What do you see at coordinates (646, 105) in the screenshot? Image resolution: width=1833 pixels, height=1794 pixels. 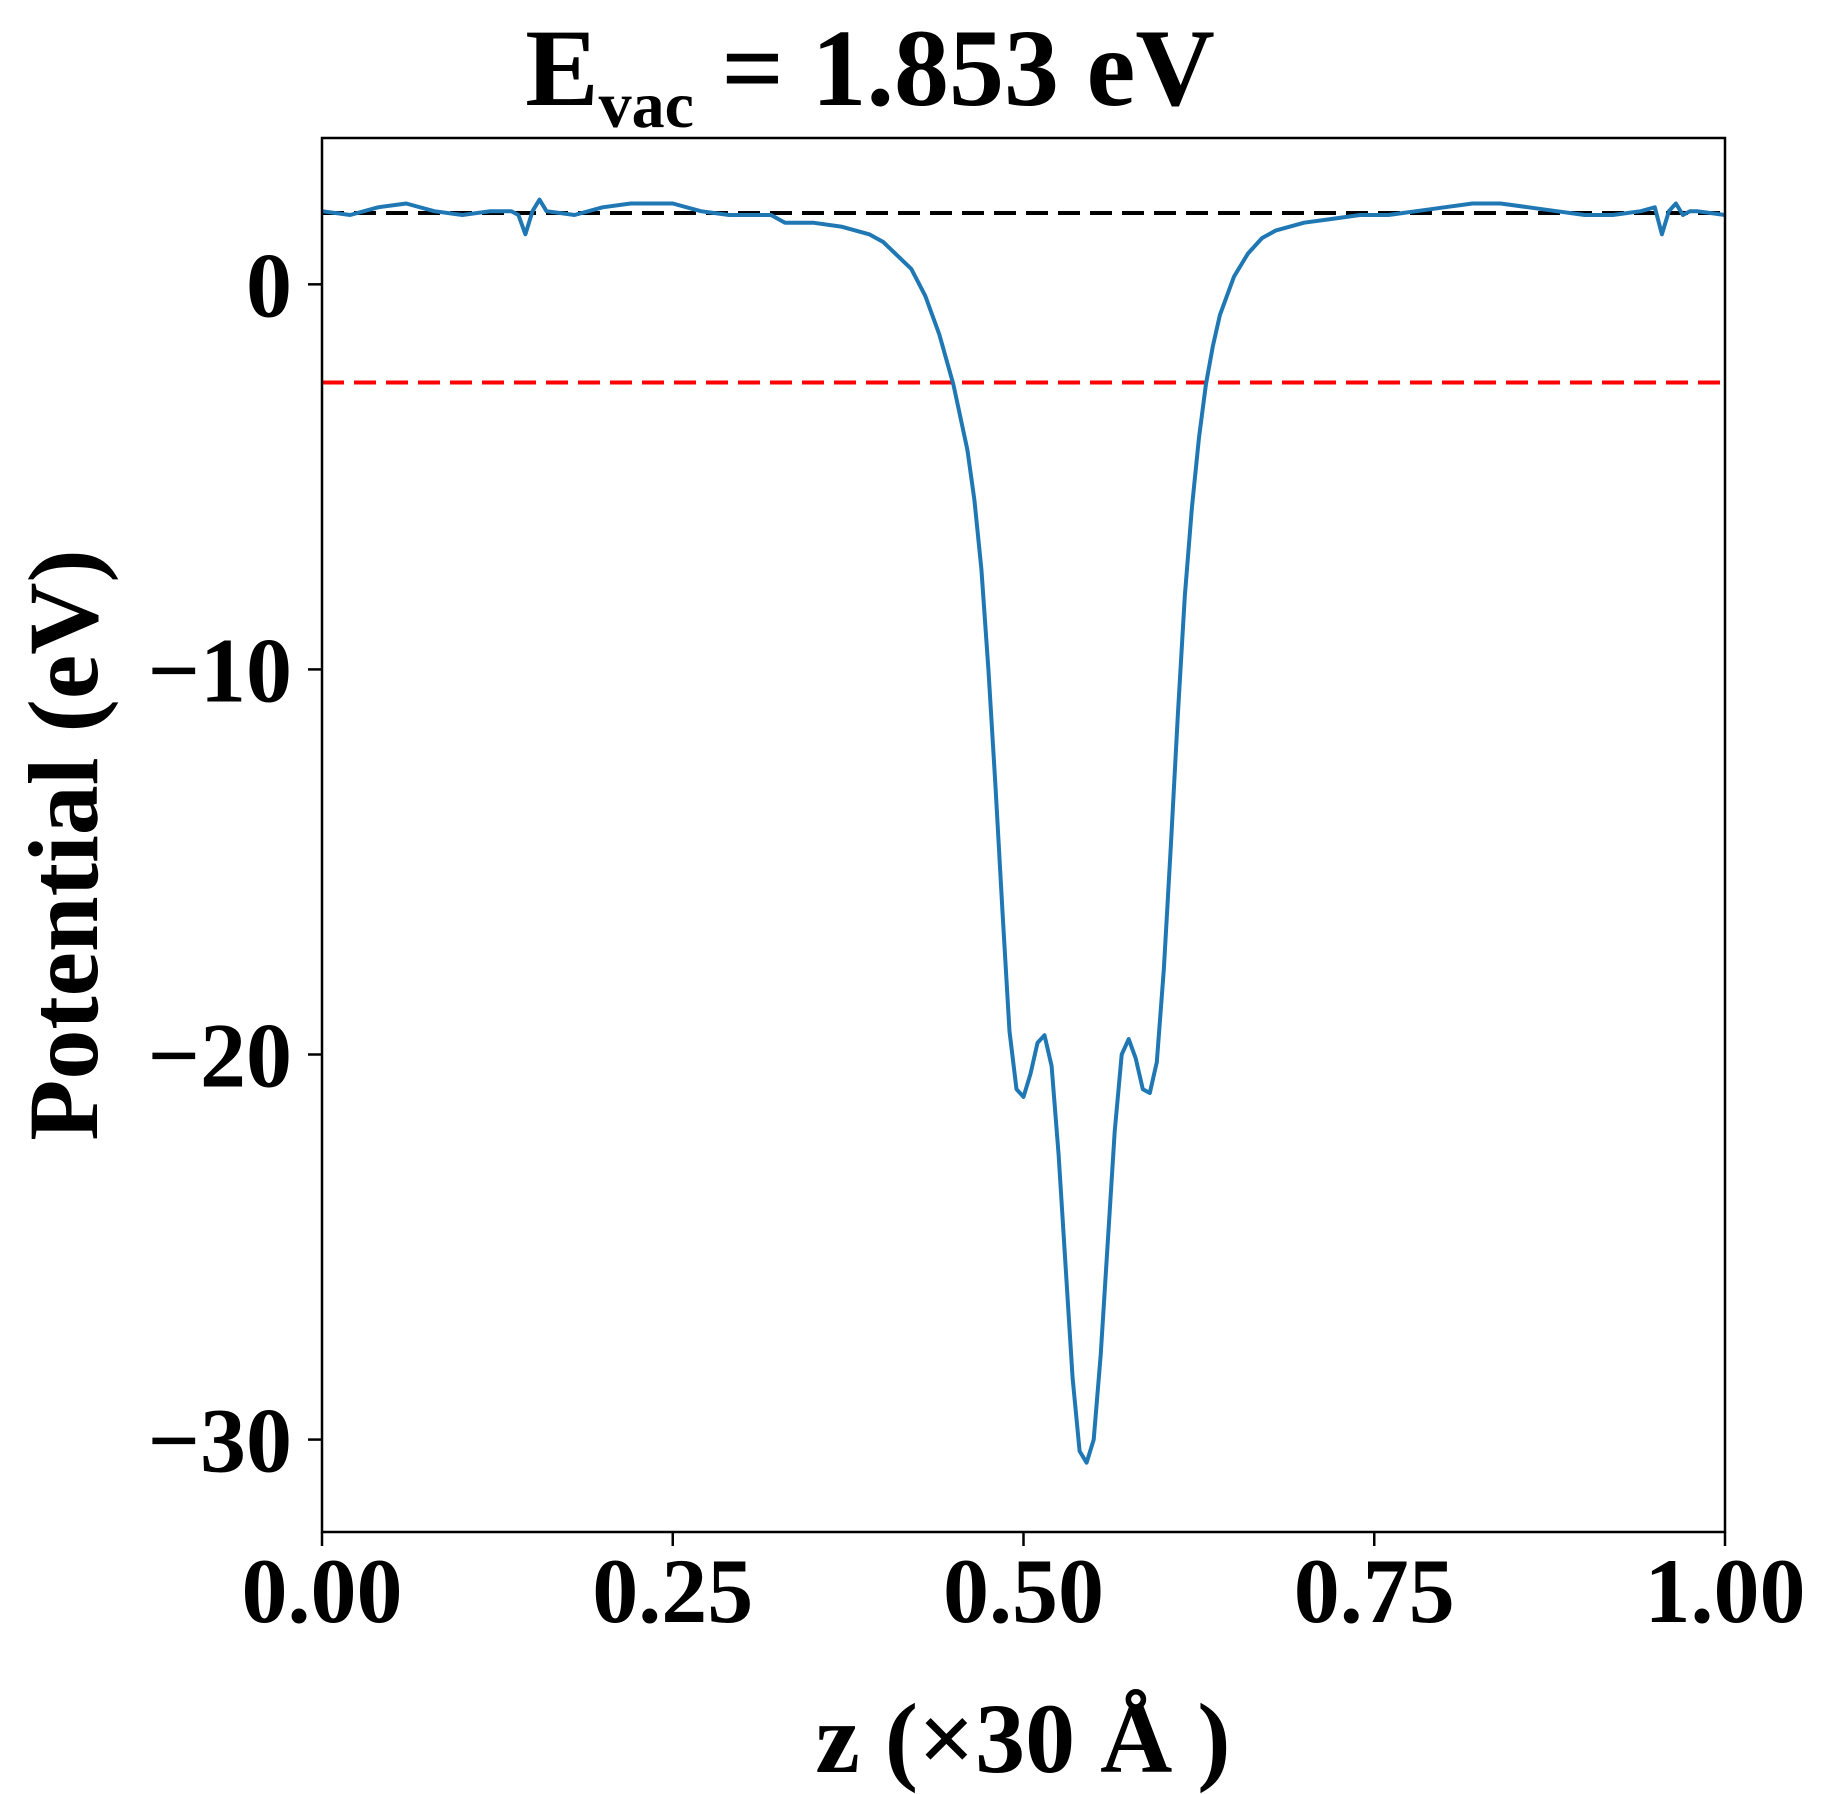 I see `title-subscript: vac` at bounding box center [646, 105].